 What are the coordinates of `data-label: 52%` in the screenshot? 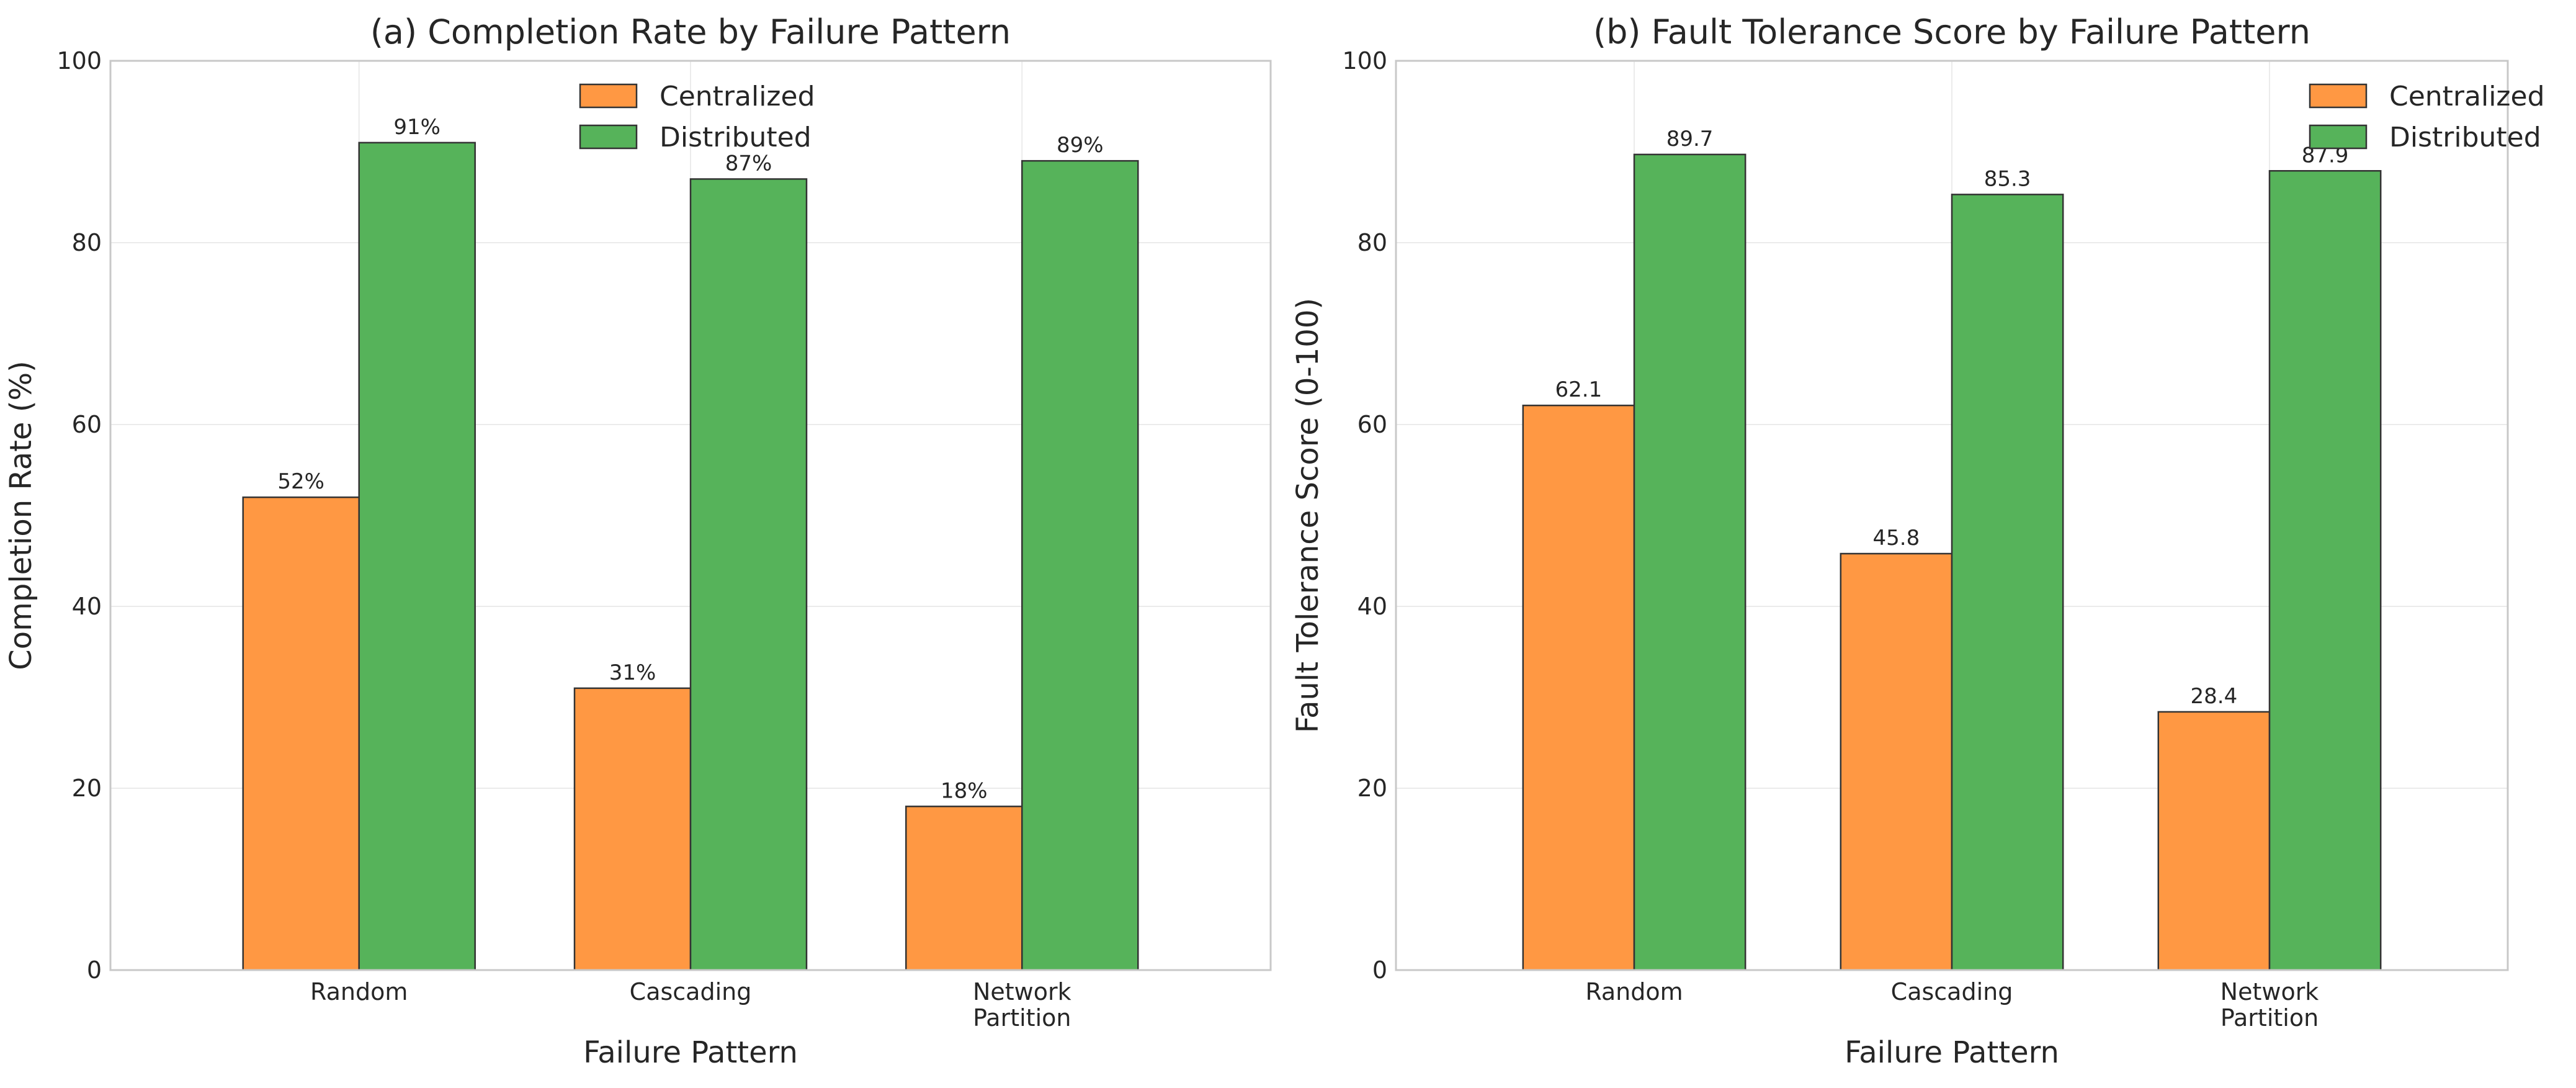 It's located at (300, 482).